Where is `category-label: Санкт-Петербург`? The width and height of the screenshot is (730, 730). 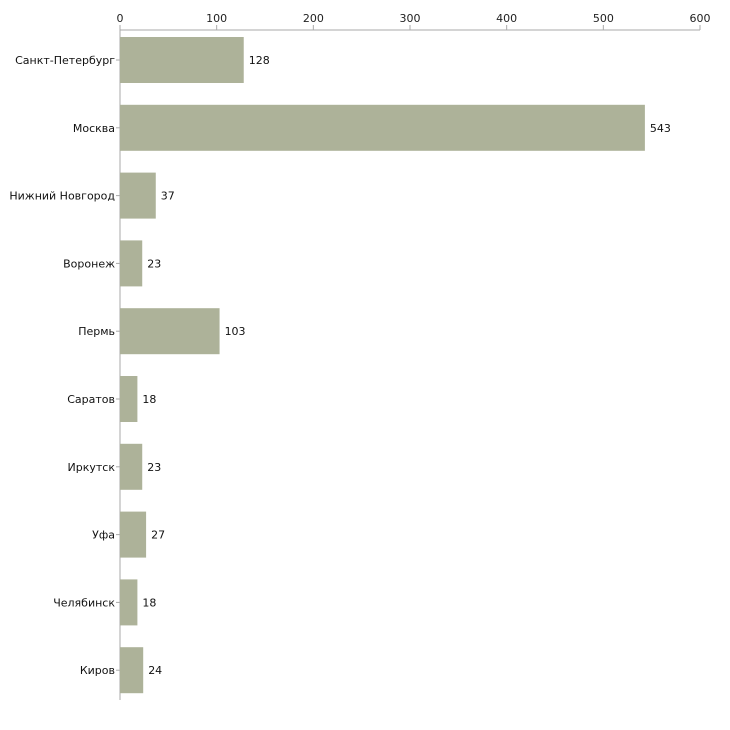
category-label: Санкт-Петербург is located at coordinates (65, 60).